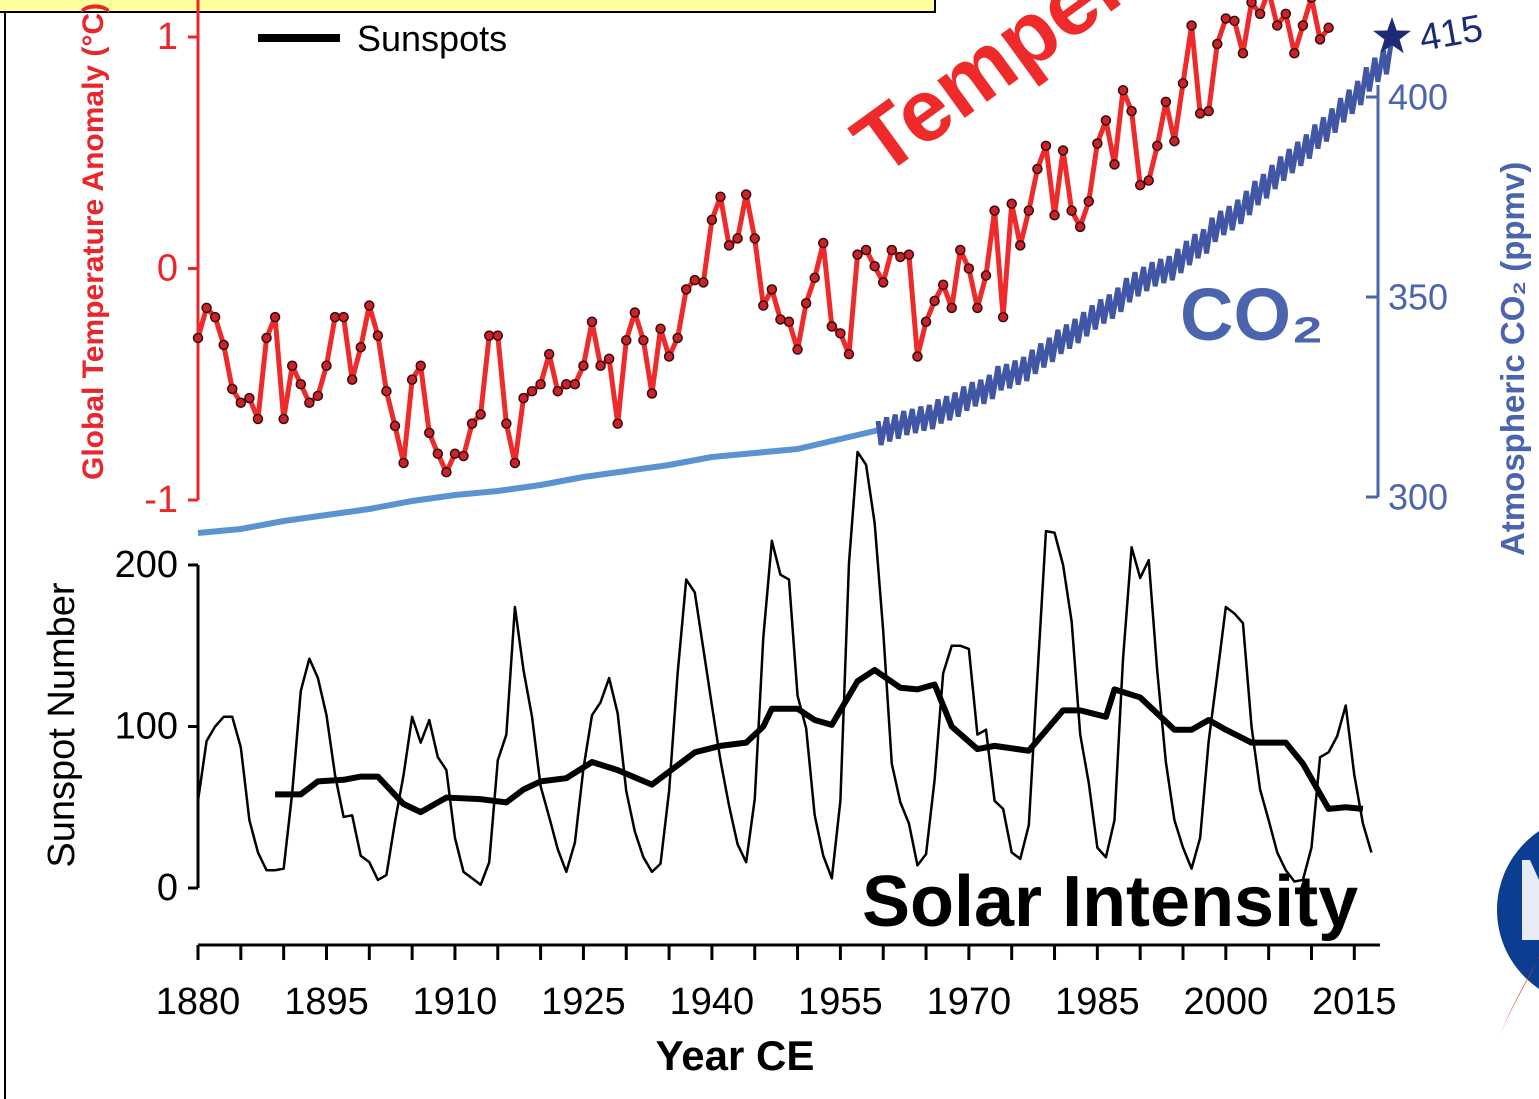 The image size is (1539, 1099). Describe the element at coordinates (468, 6) in the screenshot. I see `legend-box` at that location.